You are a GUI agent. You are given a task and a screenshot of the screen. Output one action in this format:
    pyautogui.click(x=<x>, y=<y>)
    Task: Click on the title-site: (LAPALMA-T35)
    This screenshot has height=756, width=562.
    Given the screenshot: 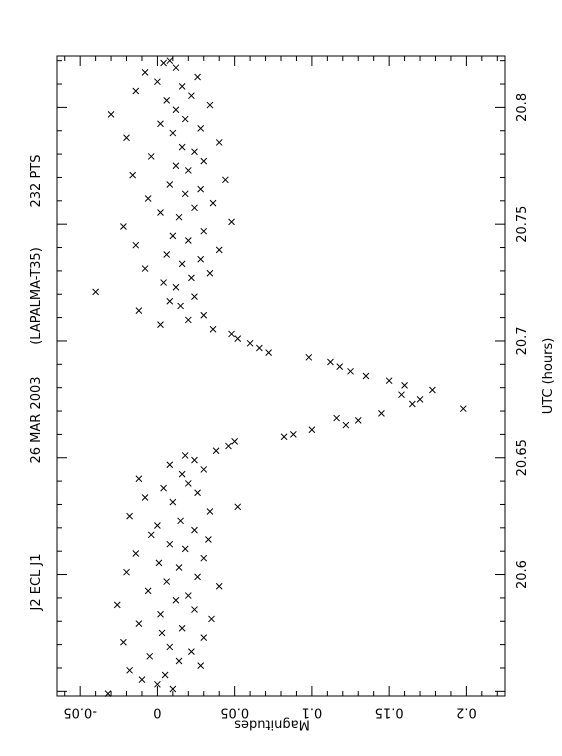 What is the action you would take?
    pyautogui.click(x=36, y=296)
    